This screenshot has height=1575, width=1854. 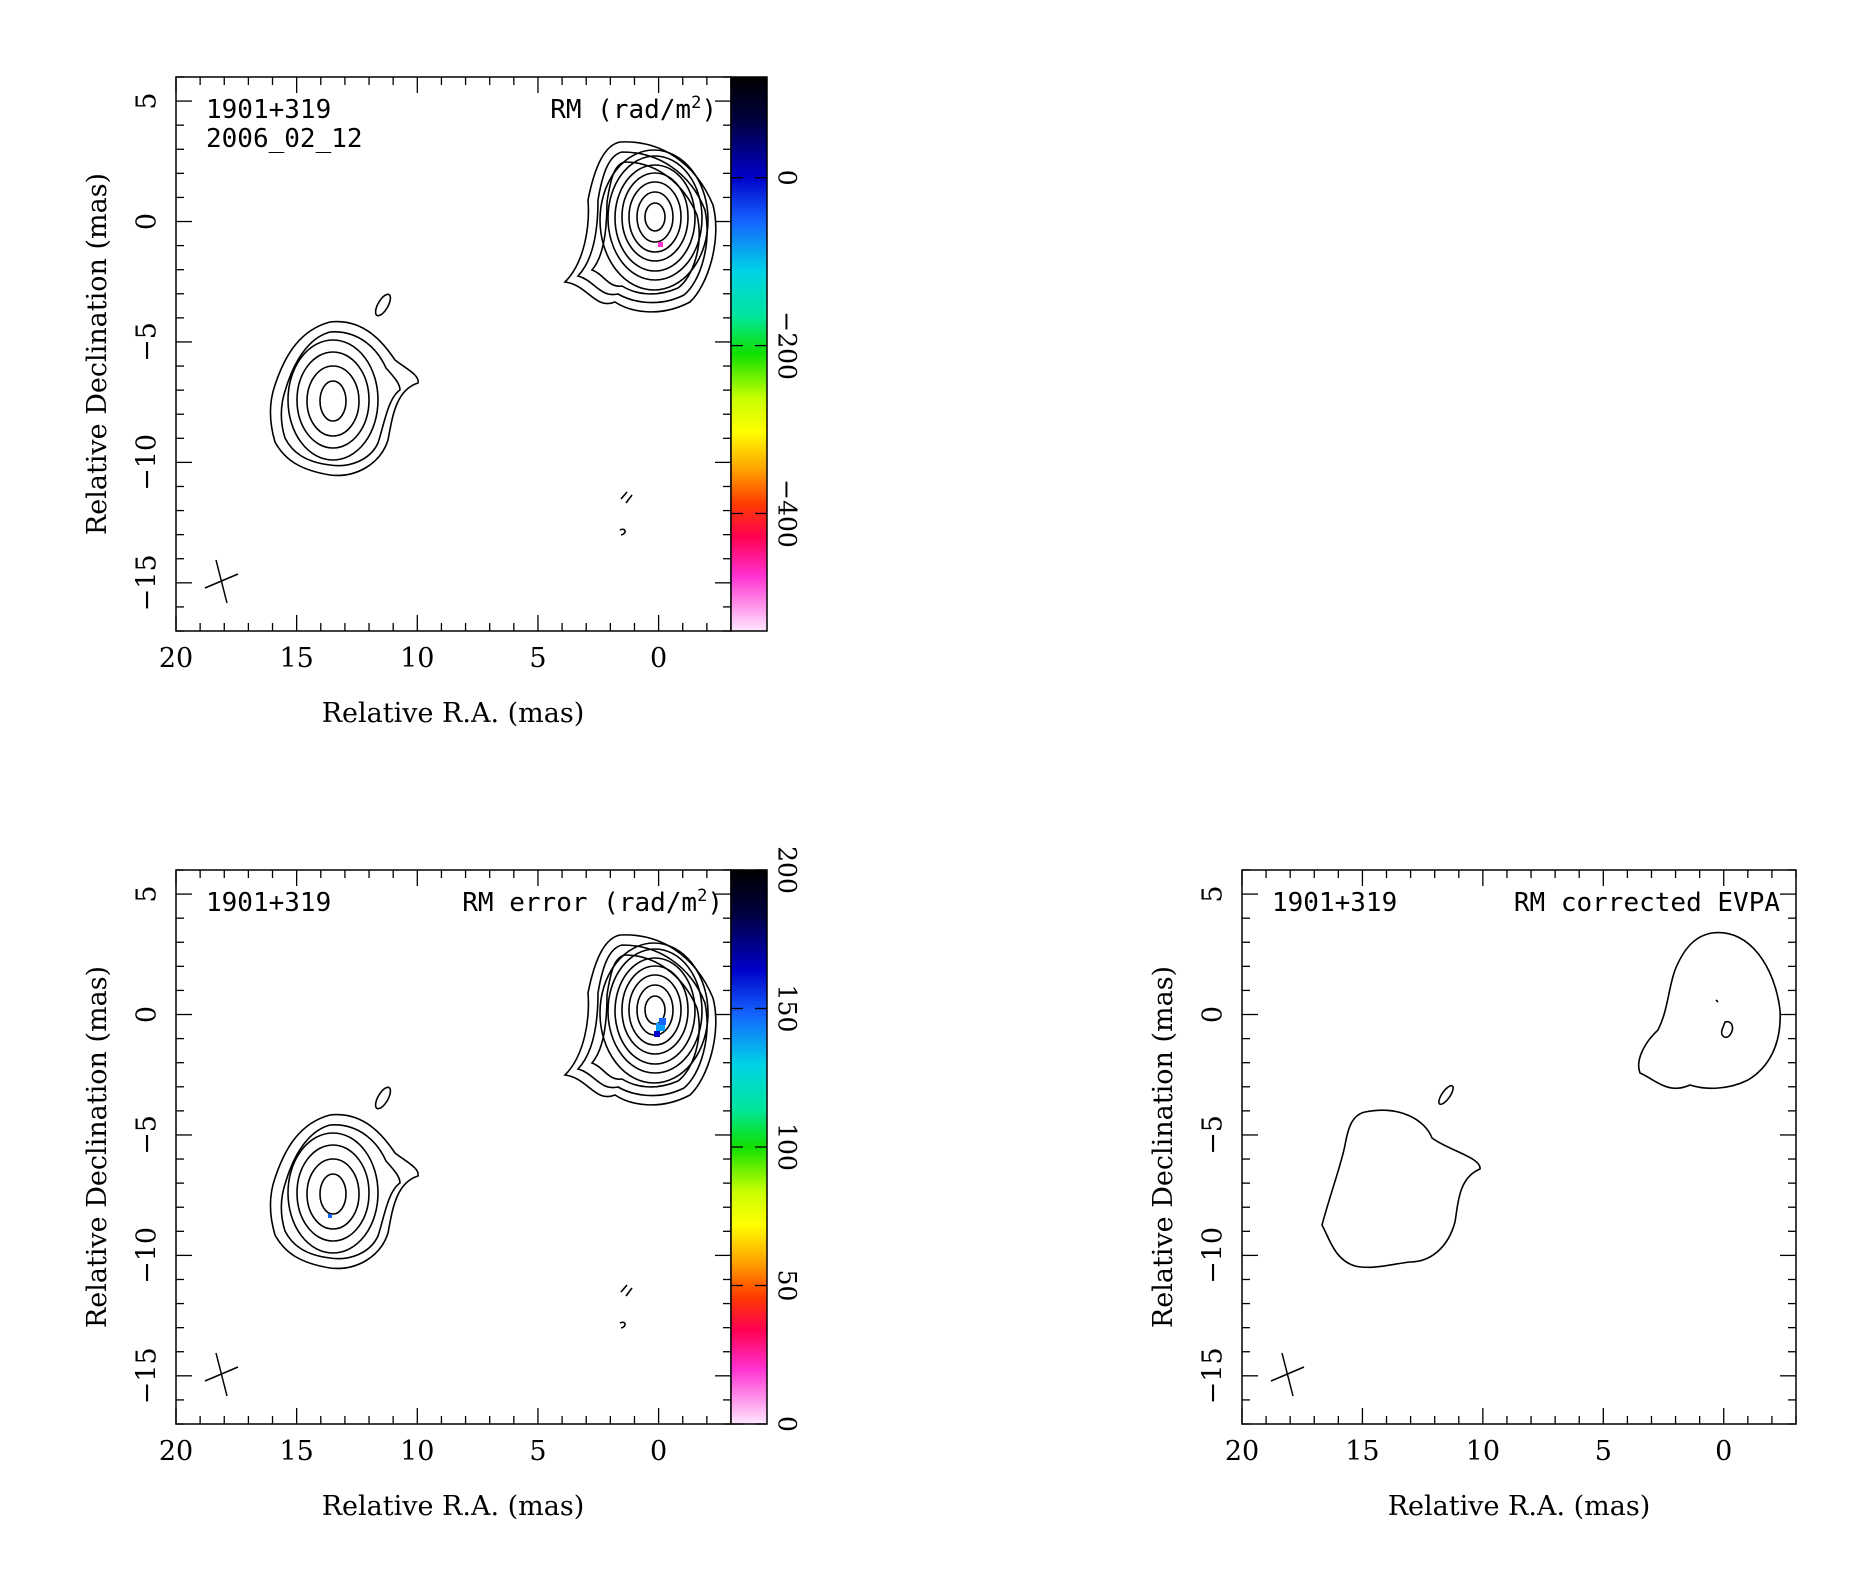 What do you see at coordinates (787, 345) in the screenshot?
I see `colorbar-tick-label: −200` at bounding box center [787, 345].